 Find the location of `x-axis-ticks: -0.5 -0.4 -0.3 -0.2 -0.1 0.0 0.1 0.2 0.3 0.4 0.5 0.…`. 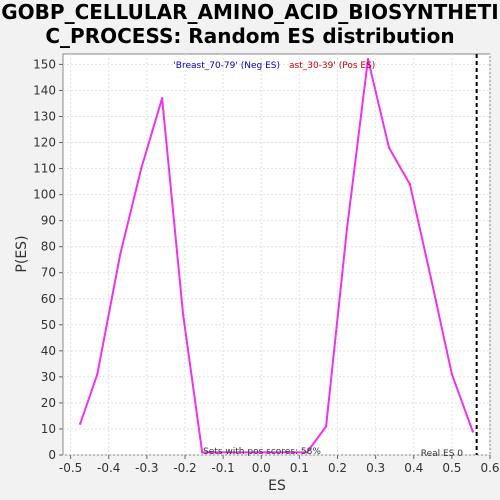

x-axis-ticks: -0.5 -0.4 -0.3 -0.2 -0.1 0.0 0.1 0.2 0.3 0.4 0.5 0.… is located at coordinates (279, 465).